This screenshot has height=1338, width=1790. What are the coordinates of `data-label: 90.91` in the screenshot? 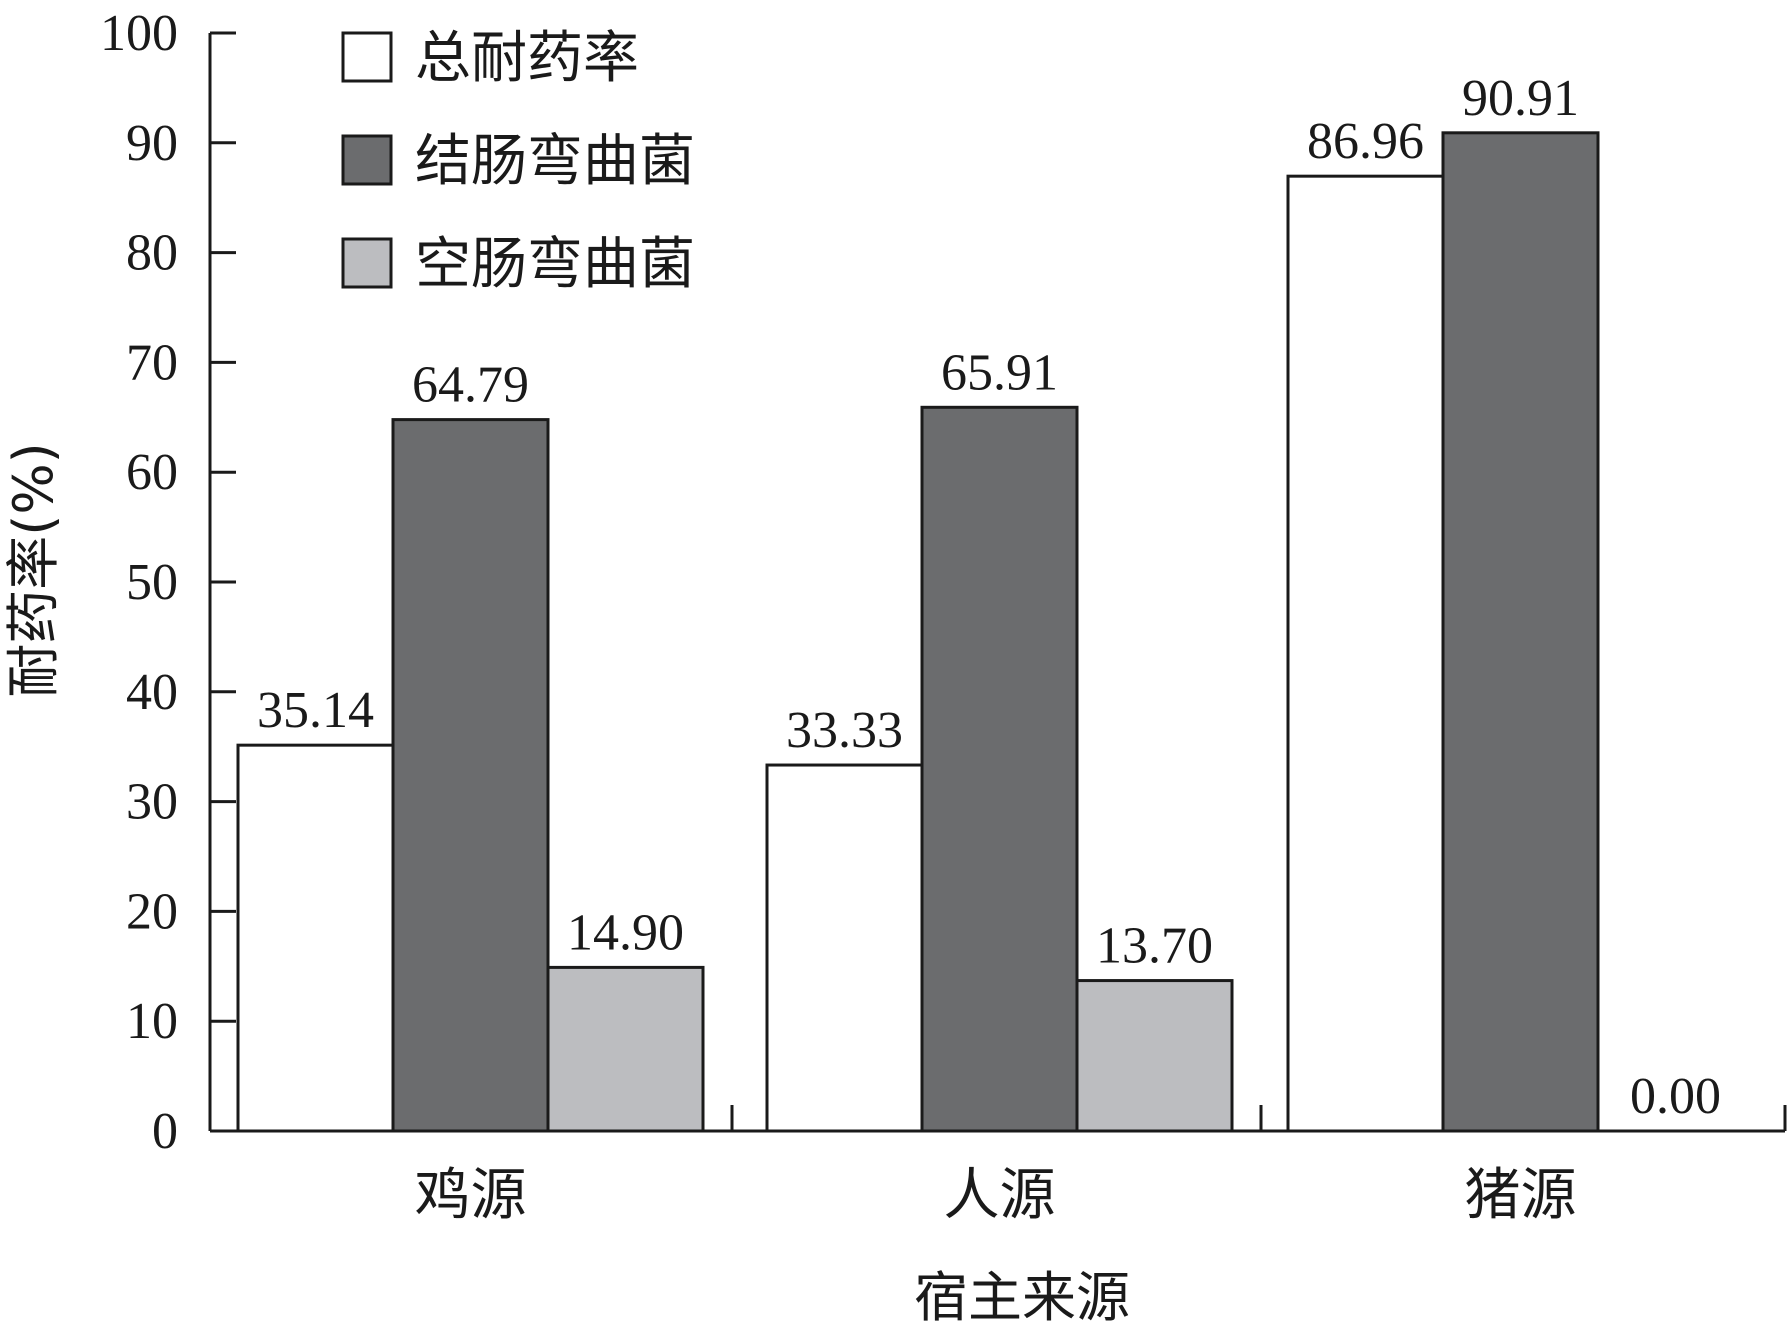 It's located at (1520, 98).